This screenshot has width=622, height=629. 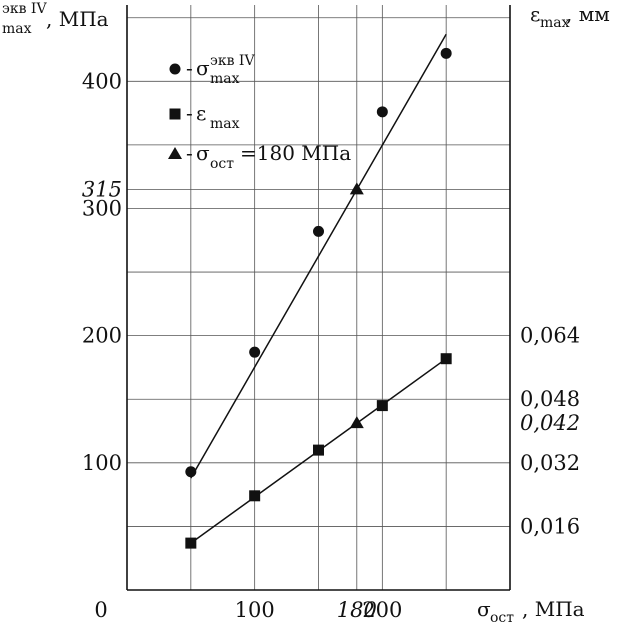 What do you see at coordinates (357, 610) in the screenshot?
I see `x-tick-label: 180` at bounding box center [357, 610].